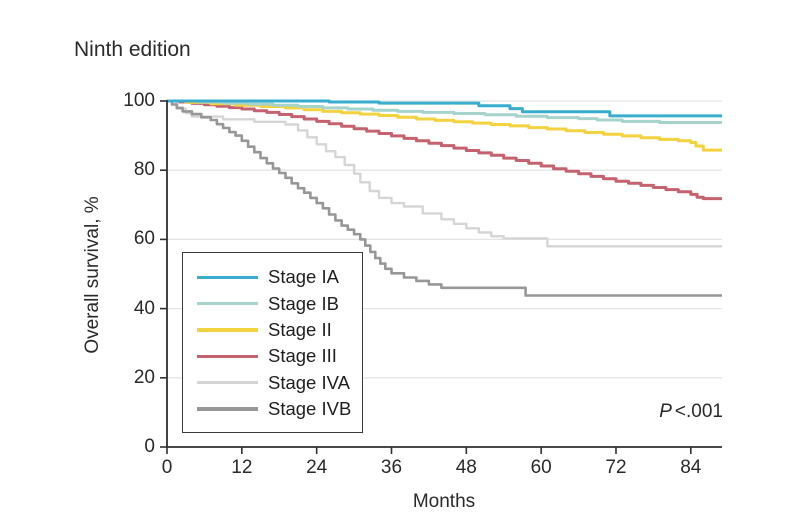  Describe the element at coordinates (691, 467) in the screenshot. I see `x-tick-label-84: 84` at that location.